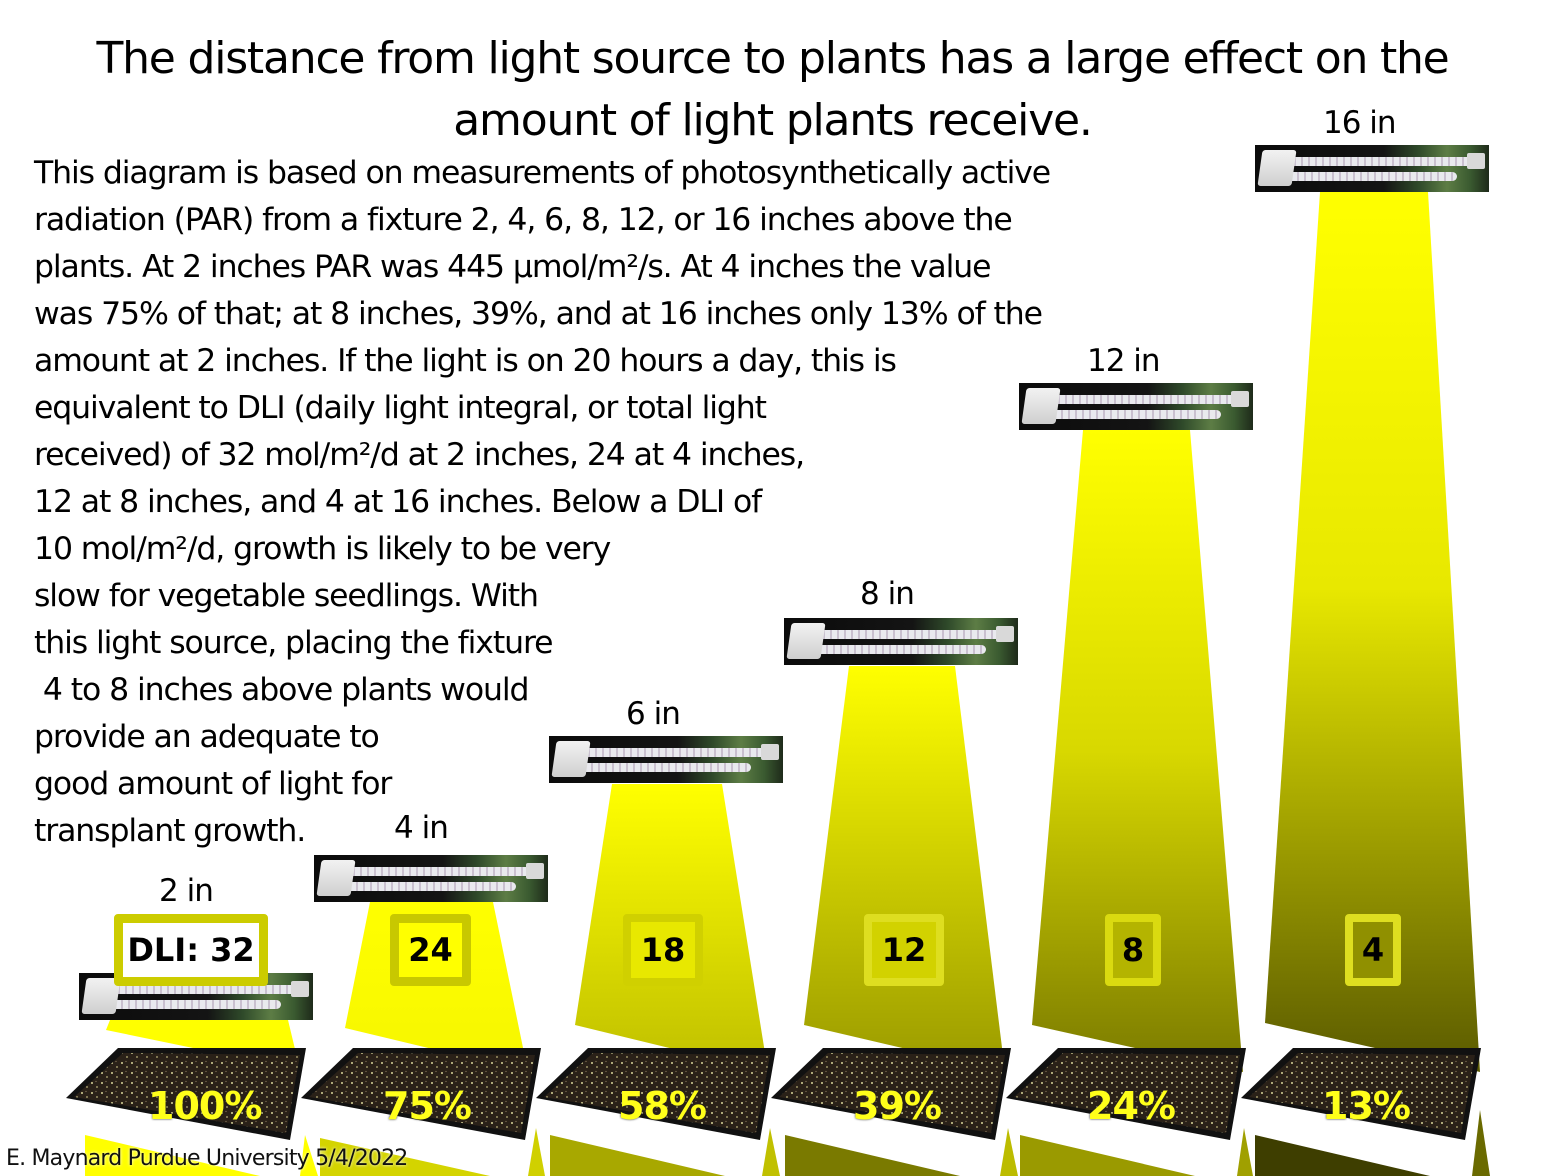 This screenshot has width=1568, height=1176. Describe the element at coordinates (773, 120) in the screenshot. I see `title-line-2: amount of light plants receive.` at that location.